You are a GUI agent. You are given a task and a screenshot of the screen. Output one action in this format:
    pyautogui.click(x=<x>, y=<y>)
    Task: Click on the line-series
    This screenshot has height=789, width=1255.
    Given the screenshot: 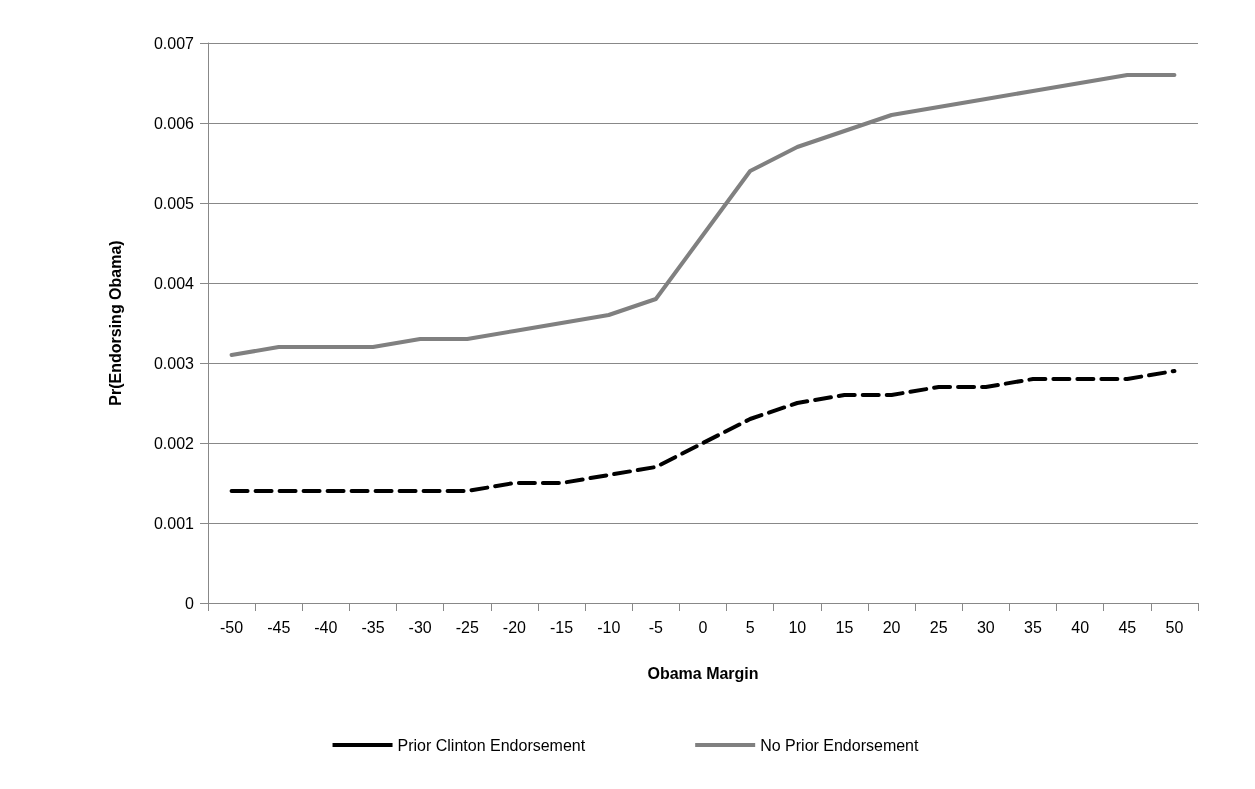 What is the action you would take?
    pyautogui.click(x=703, y=431)
    